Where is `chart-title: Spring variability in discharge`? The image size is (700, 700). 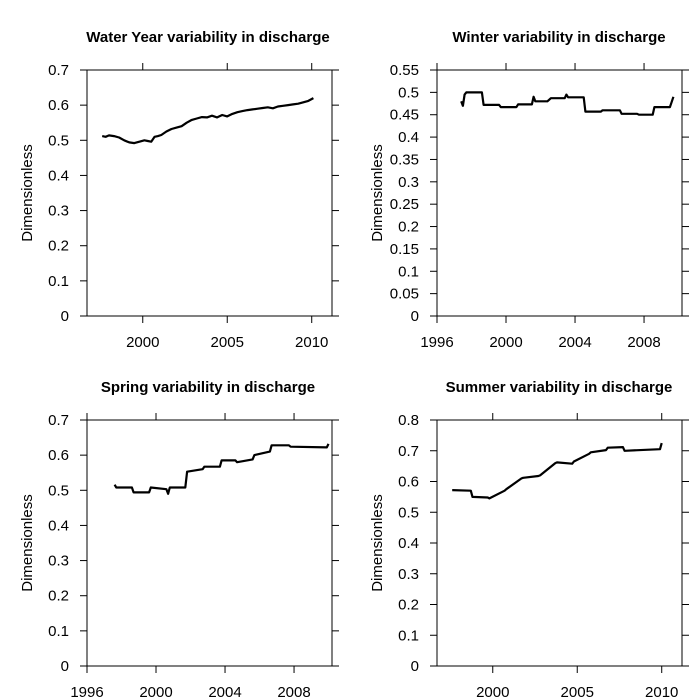
chart-title: Spring variability in discharge is located at coordinates (208, 387).